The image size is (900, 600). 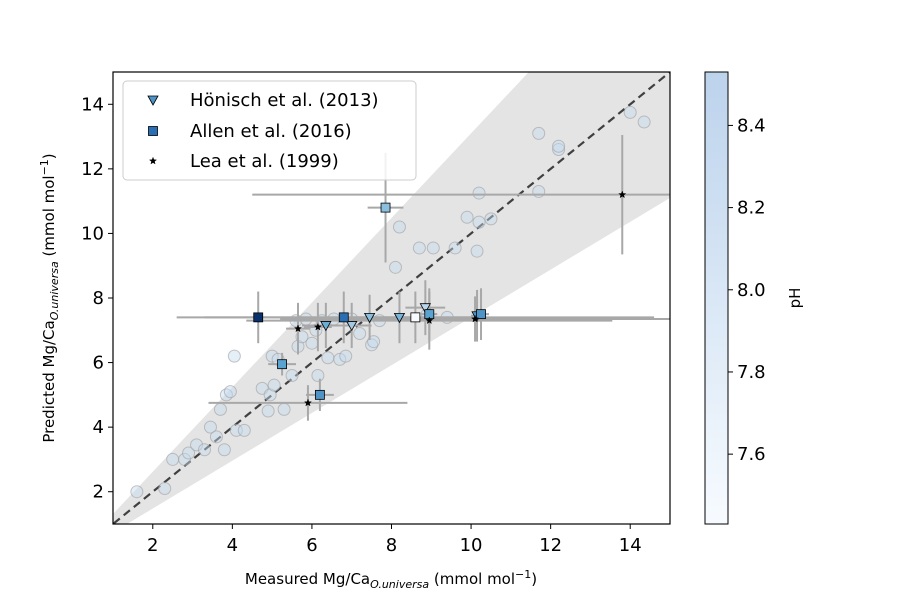 What do you see at coordinates (264, 161) in the screenshot?
I see `legend-label-lea: Lea et al. (1999)` at bounding box center [264, 161].